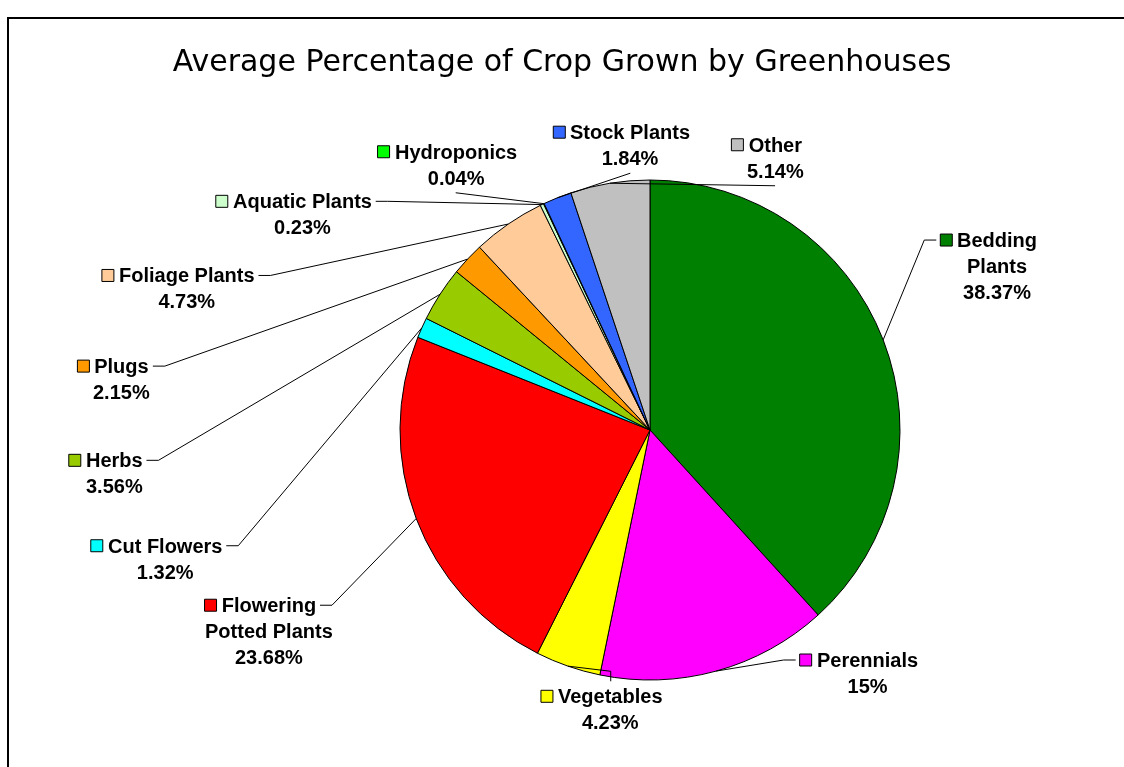 The width and height of the screenshot is (1124, 767). Describe the element at coordinates (269, 657) in the screenshot. I see `data-label: 23.68%` at that location.